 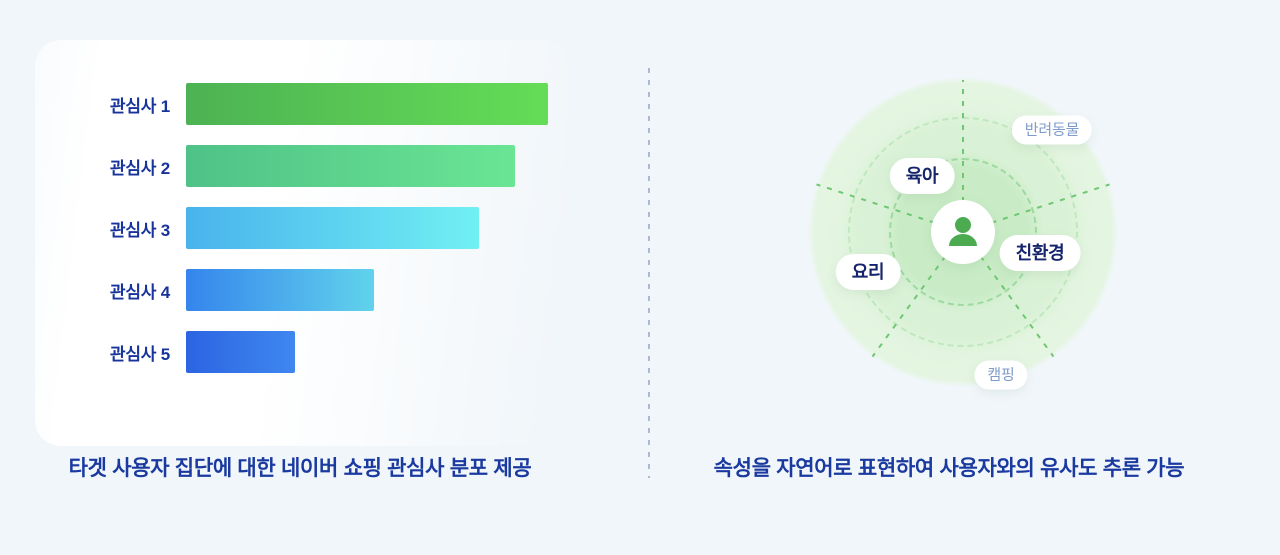 I want to click on bar-label: 관심사 4, so click(x=139, y=292).